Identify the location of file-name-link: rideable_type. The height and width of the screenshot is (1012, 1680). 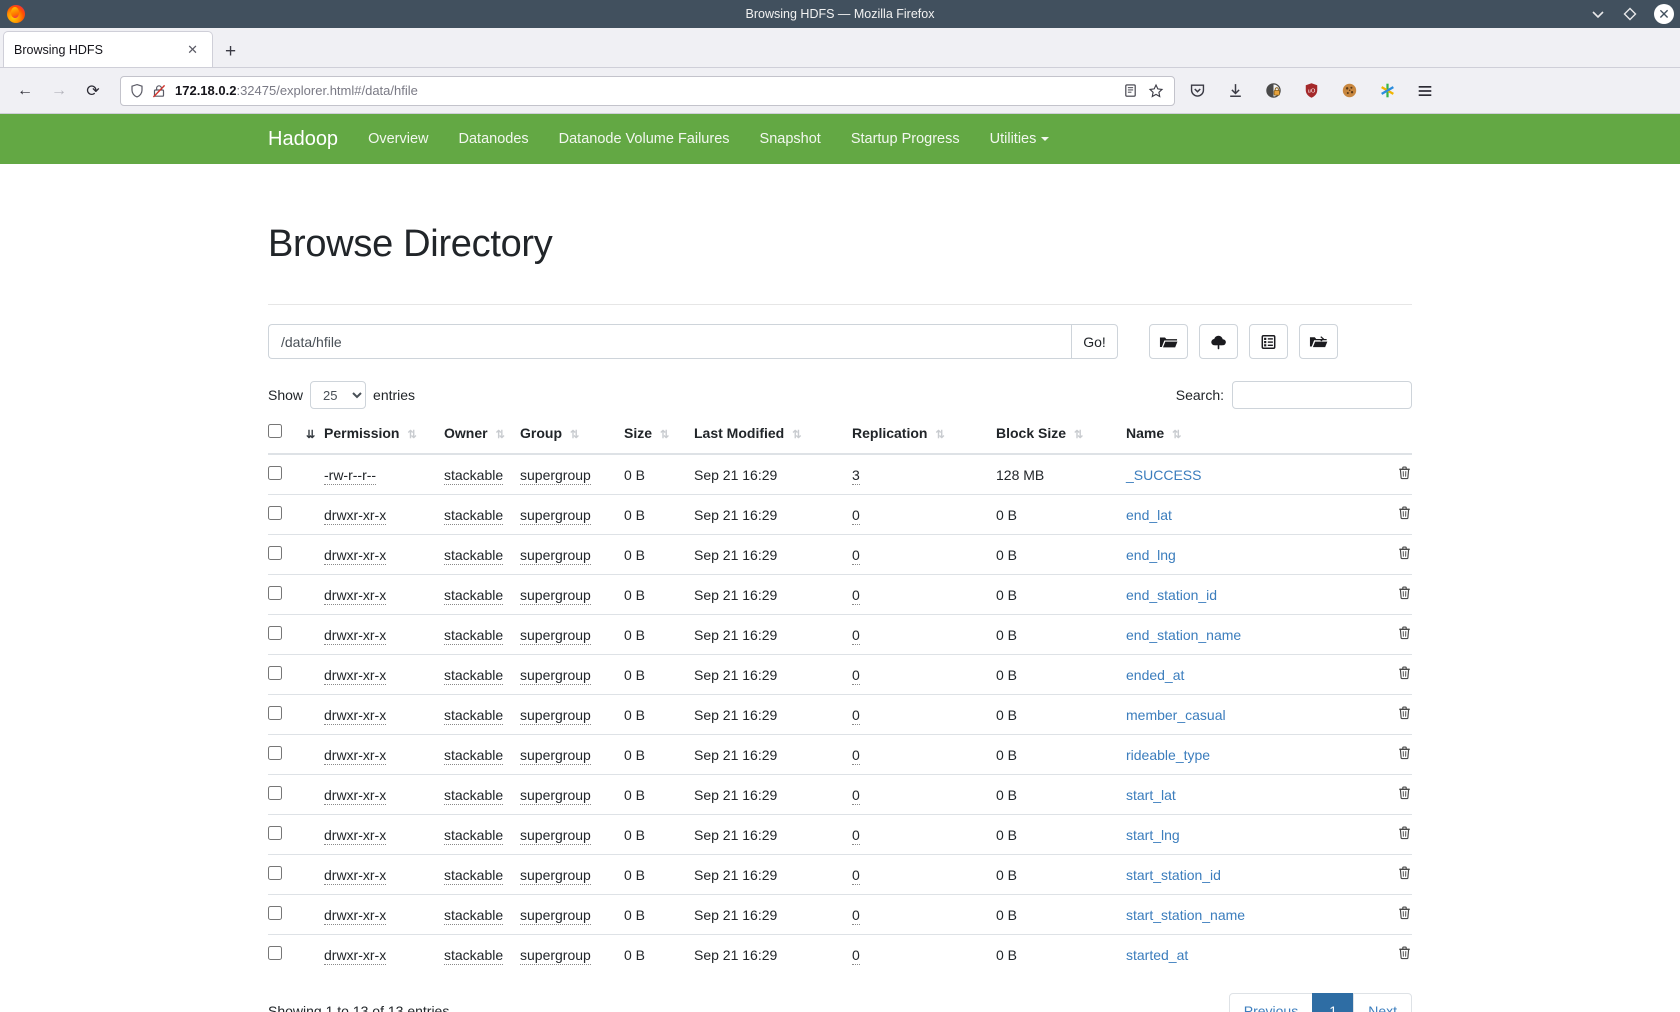
(1168, 754).